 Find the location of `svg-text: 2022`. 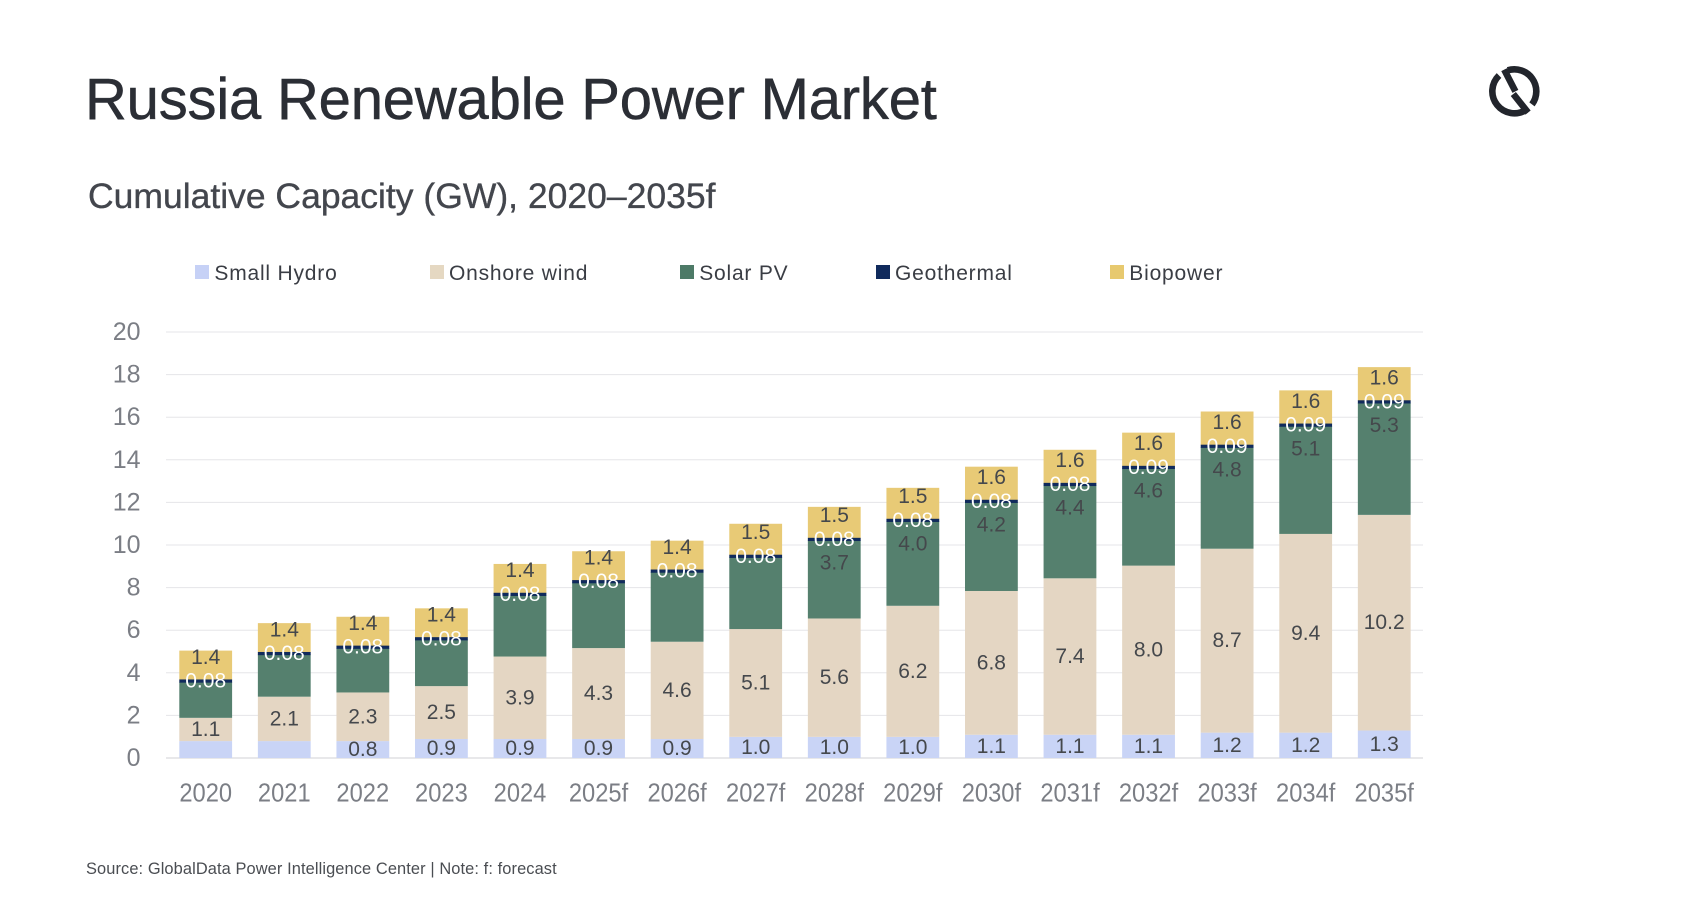

svg-text: 2022 is located at coordinates (362, 794).